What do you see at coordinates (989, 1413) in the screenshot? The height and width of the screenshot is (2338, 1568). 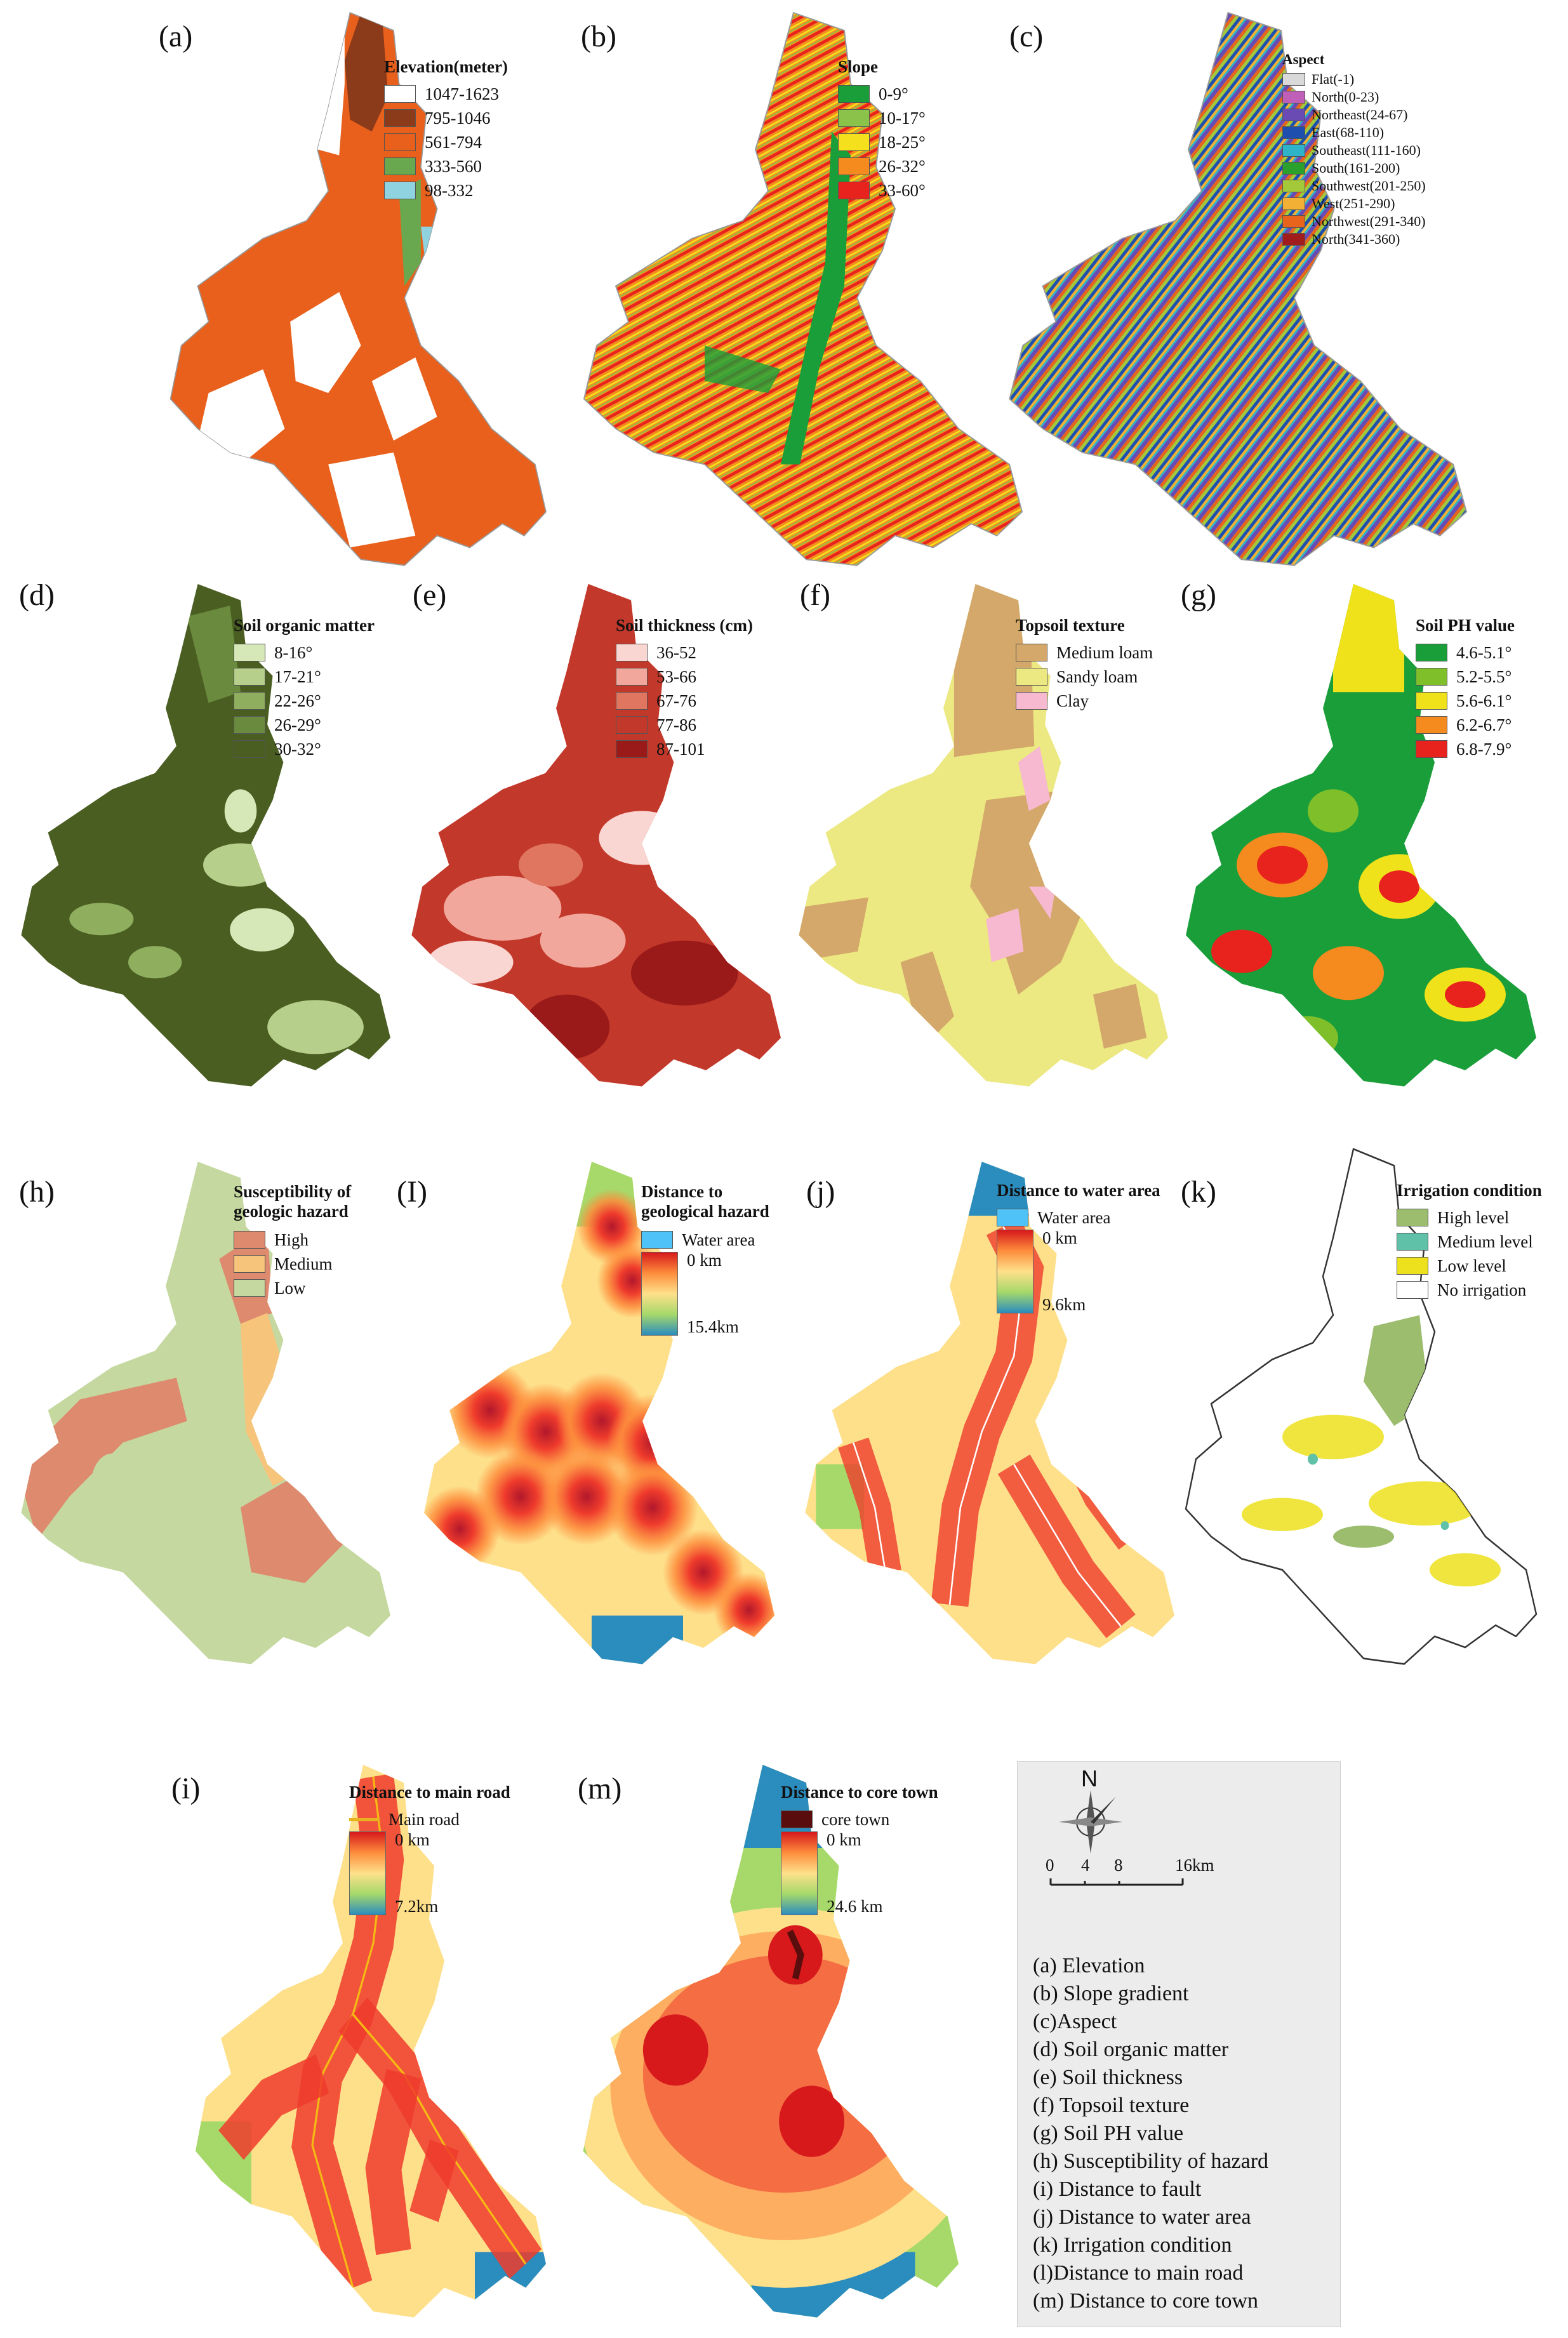 I see `distance-water-map` at bounding box center [989, 1413].